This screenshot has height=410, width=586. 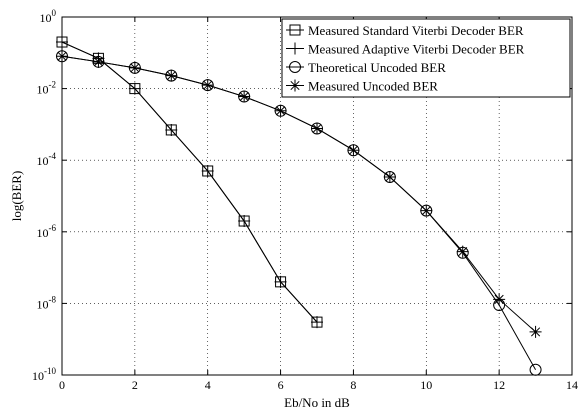 I want to click on y-tick-label-exponent: 0, so click(x=54, y=13).